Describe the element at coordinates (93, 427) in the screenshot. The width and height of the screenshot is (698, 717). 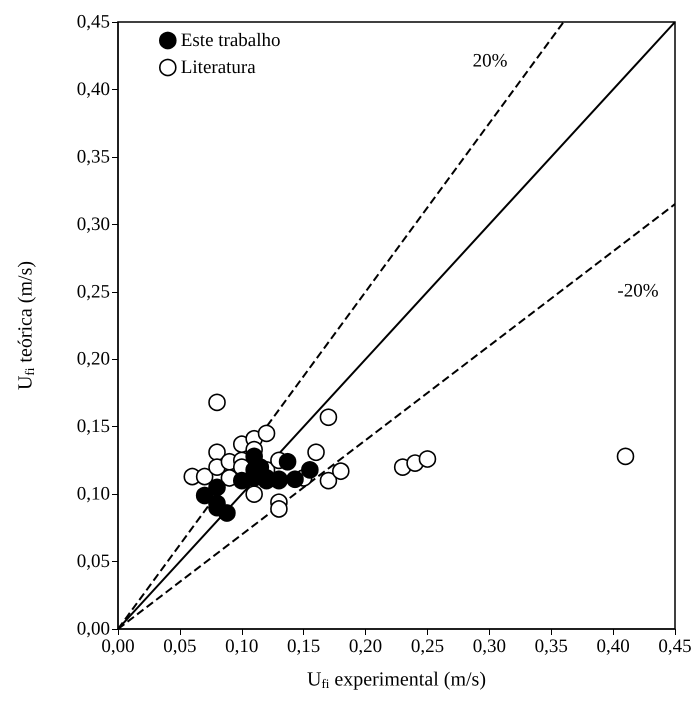
I see `y-tick-label: 0,15` at that location.